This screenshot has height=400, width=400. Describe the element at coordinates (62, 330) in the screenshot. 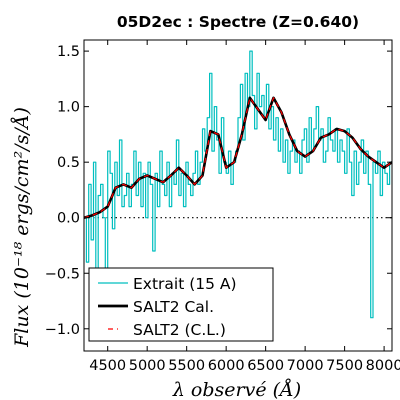

I see `y-tick-label: −1.0` at that location.